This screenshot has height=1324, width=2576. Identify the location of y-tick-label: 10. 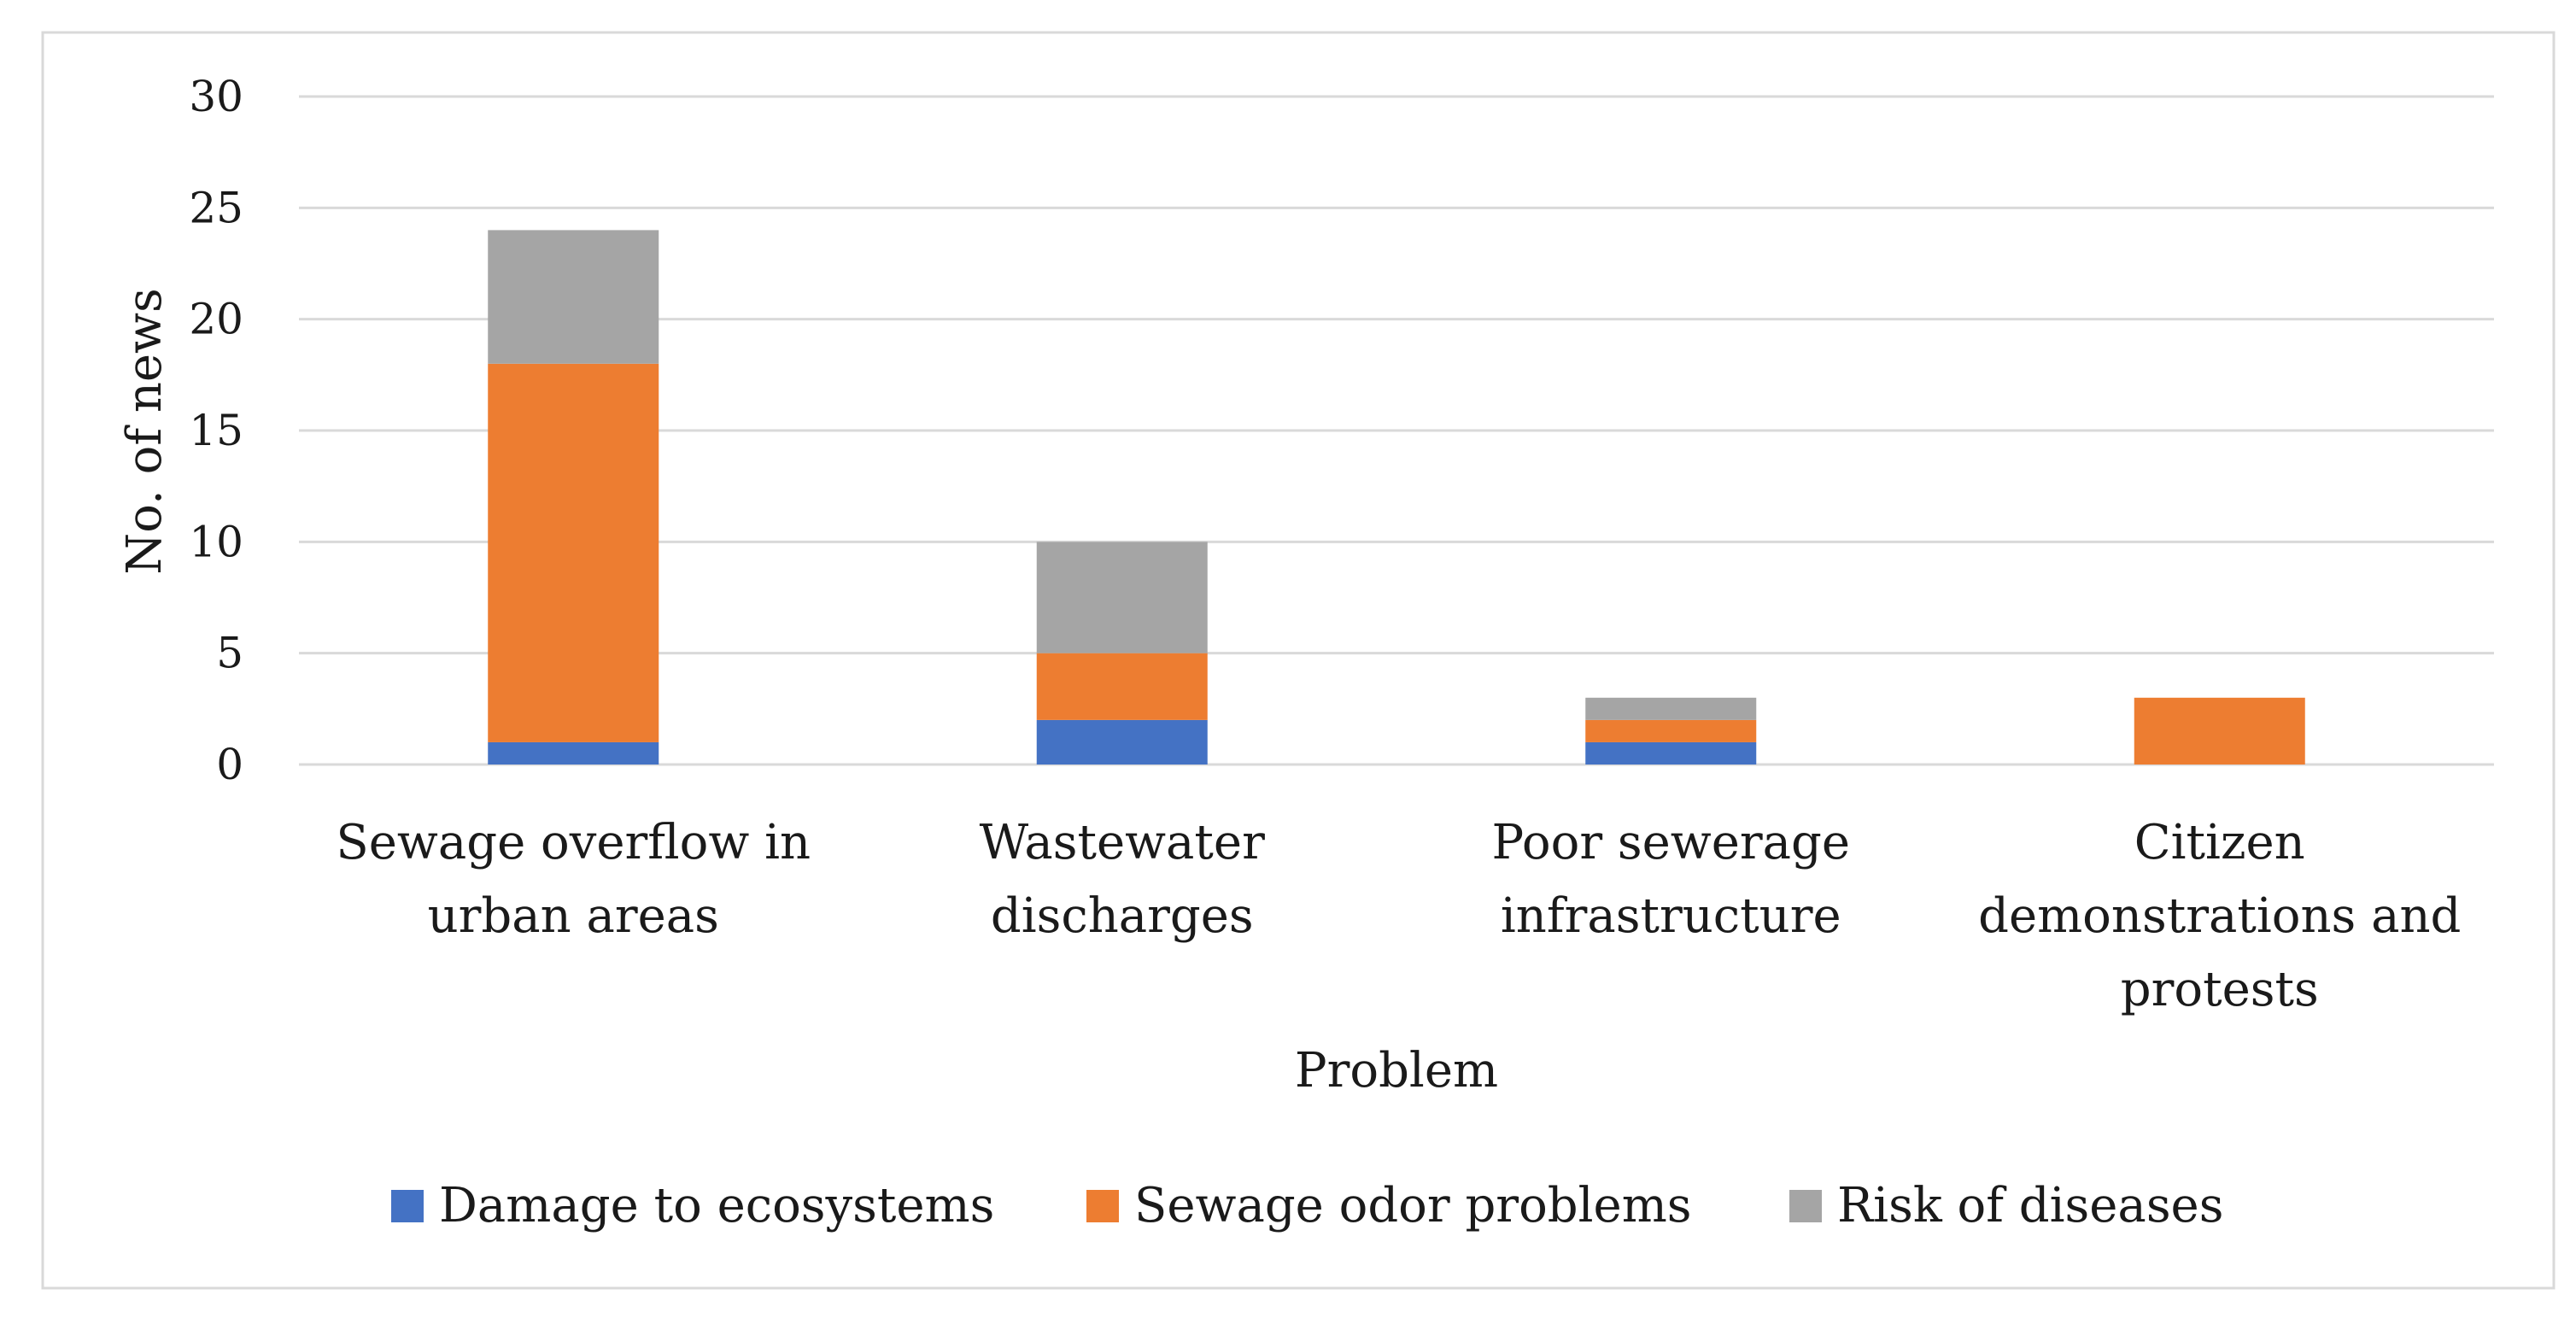
(216, 541).